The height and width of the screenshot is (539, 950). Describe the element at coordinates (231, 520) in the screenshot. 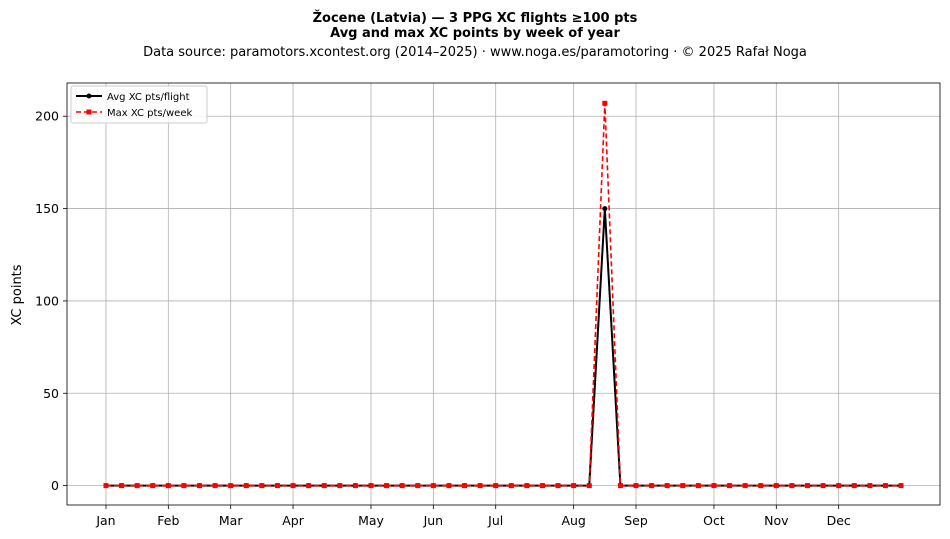

I see `x-tick-label: Mar` at that location.